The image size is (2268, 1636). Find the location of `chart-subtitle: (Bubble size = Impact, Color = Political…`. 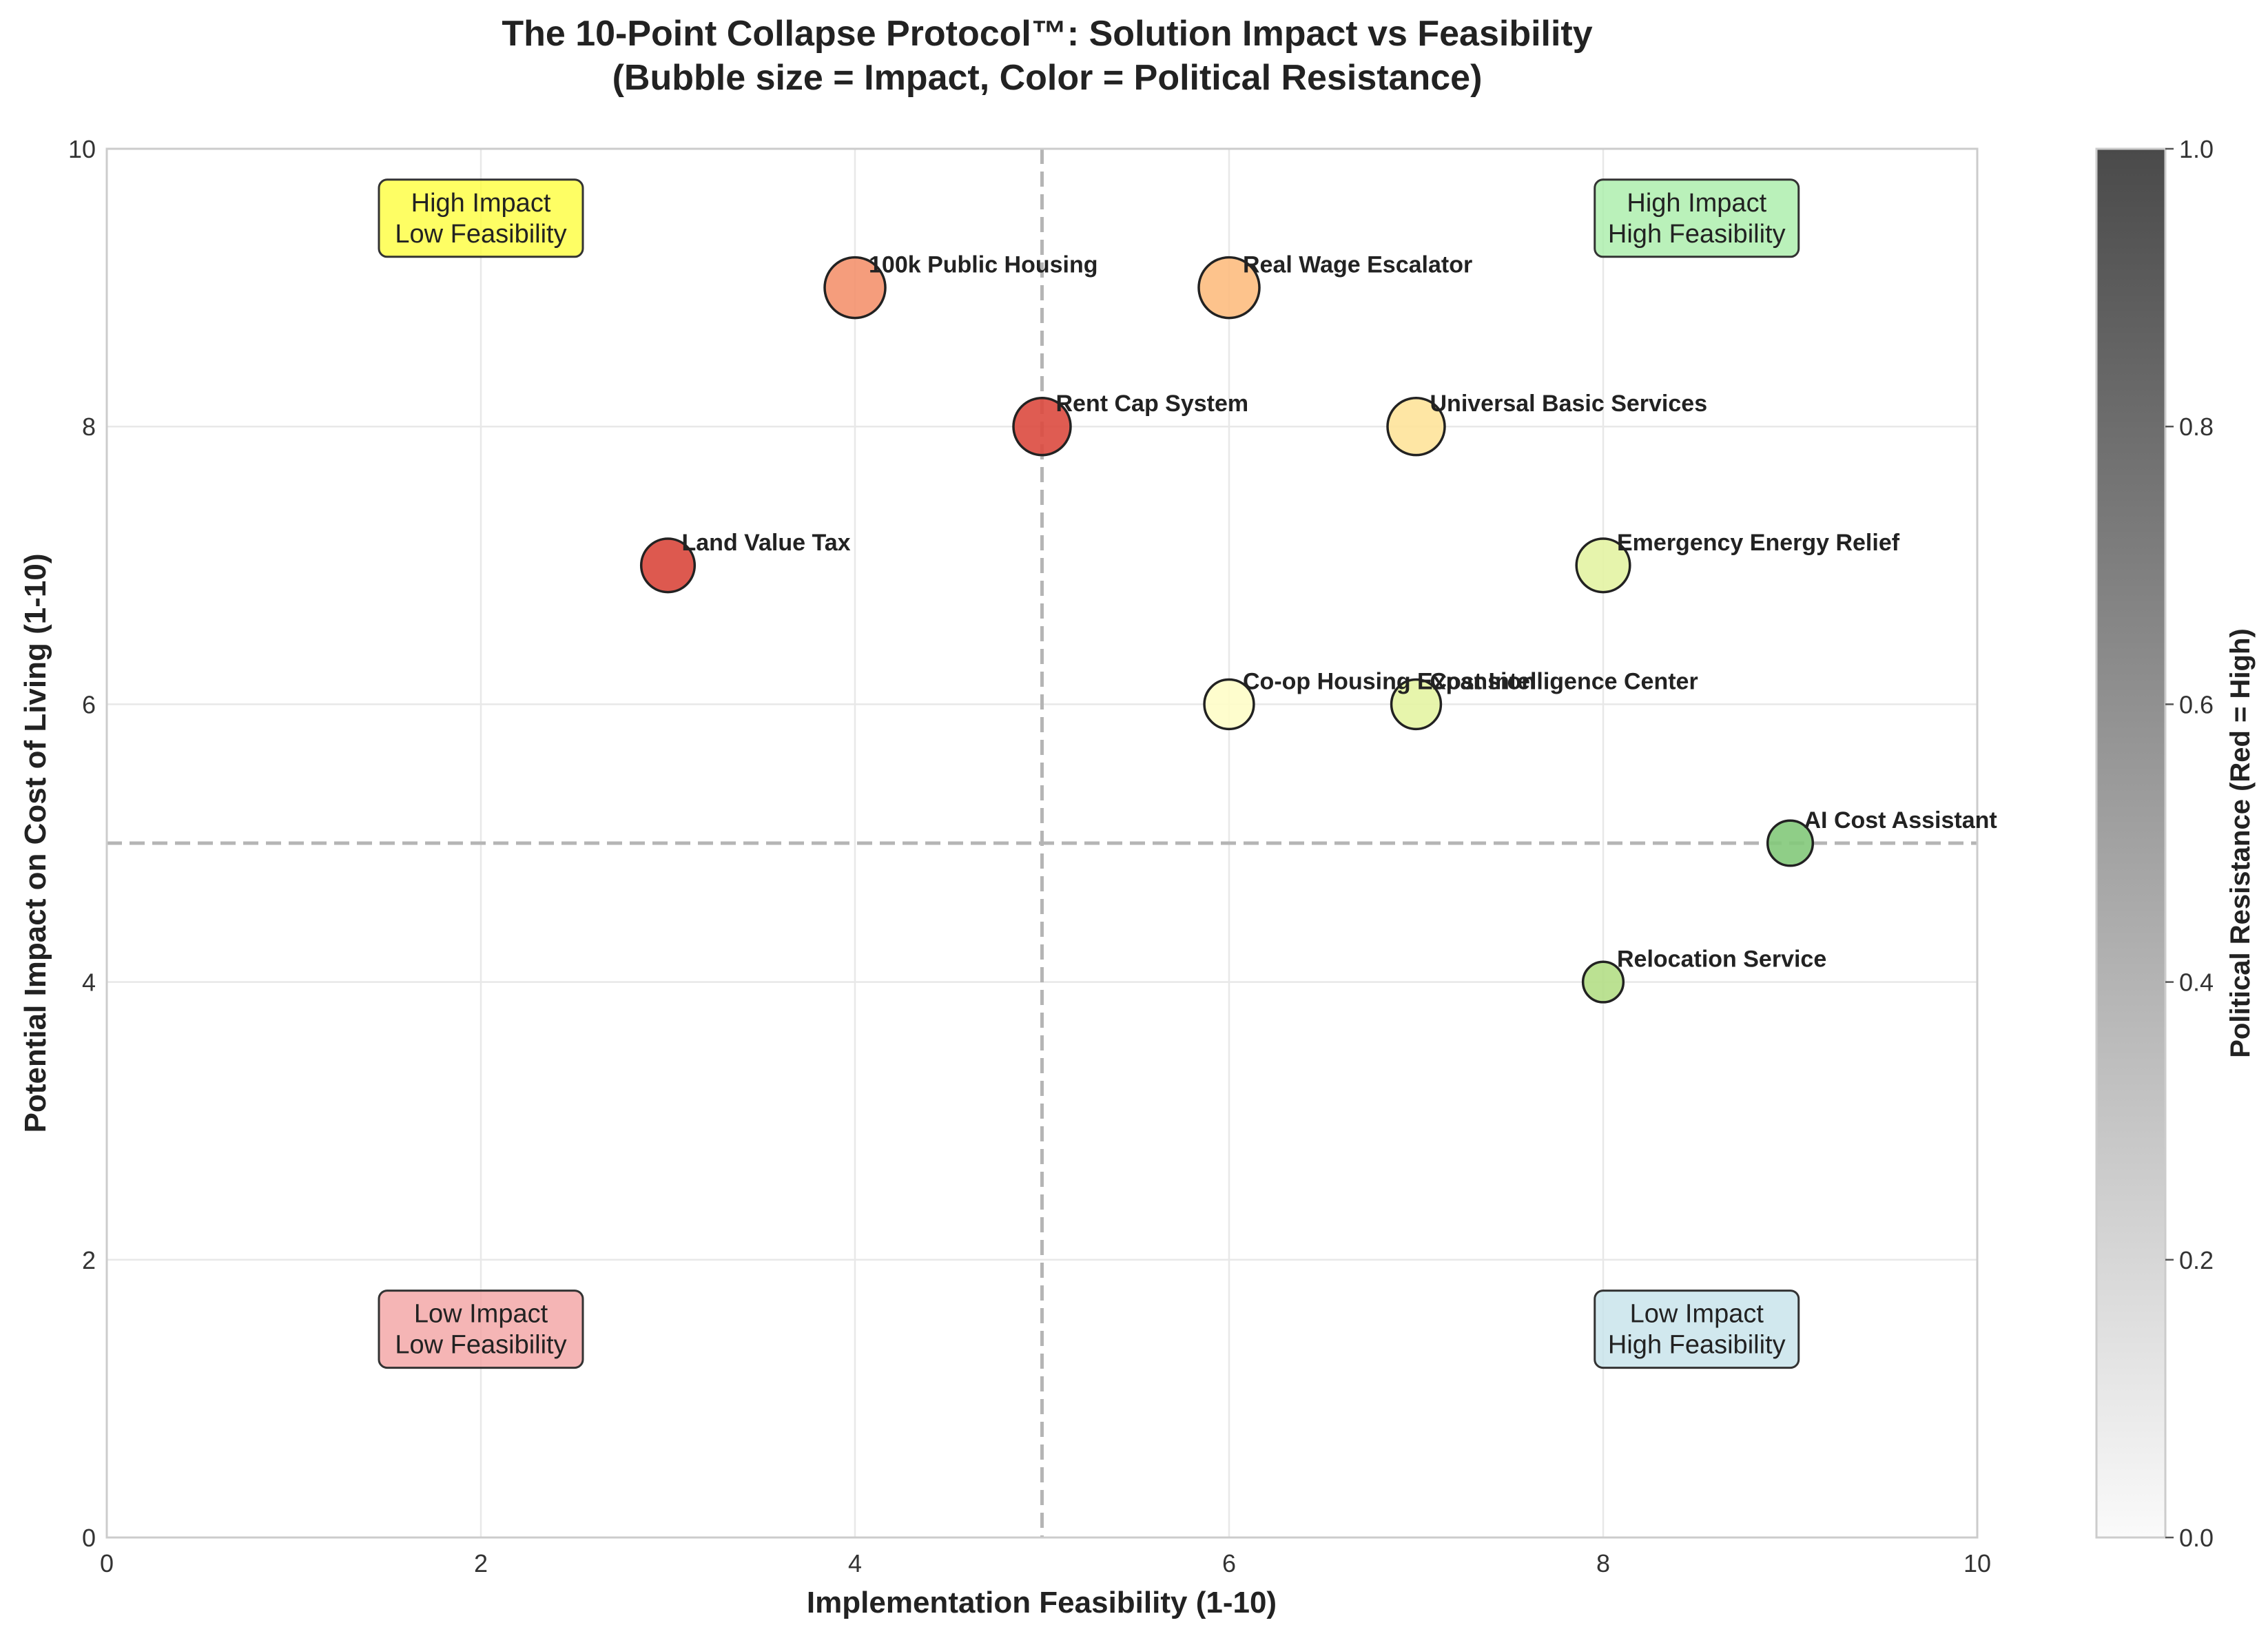

chart-subtitle: (Bubble size = Impact, Color = Political… is located at coordinates (1047, 78).